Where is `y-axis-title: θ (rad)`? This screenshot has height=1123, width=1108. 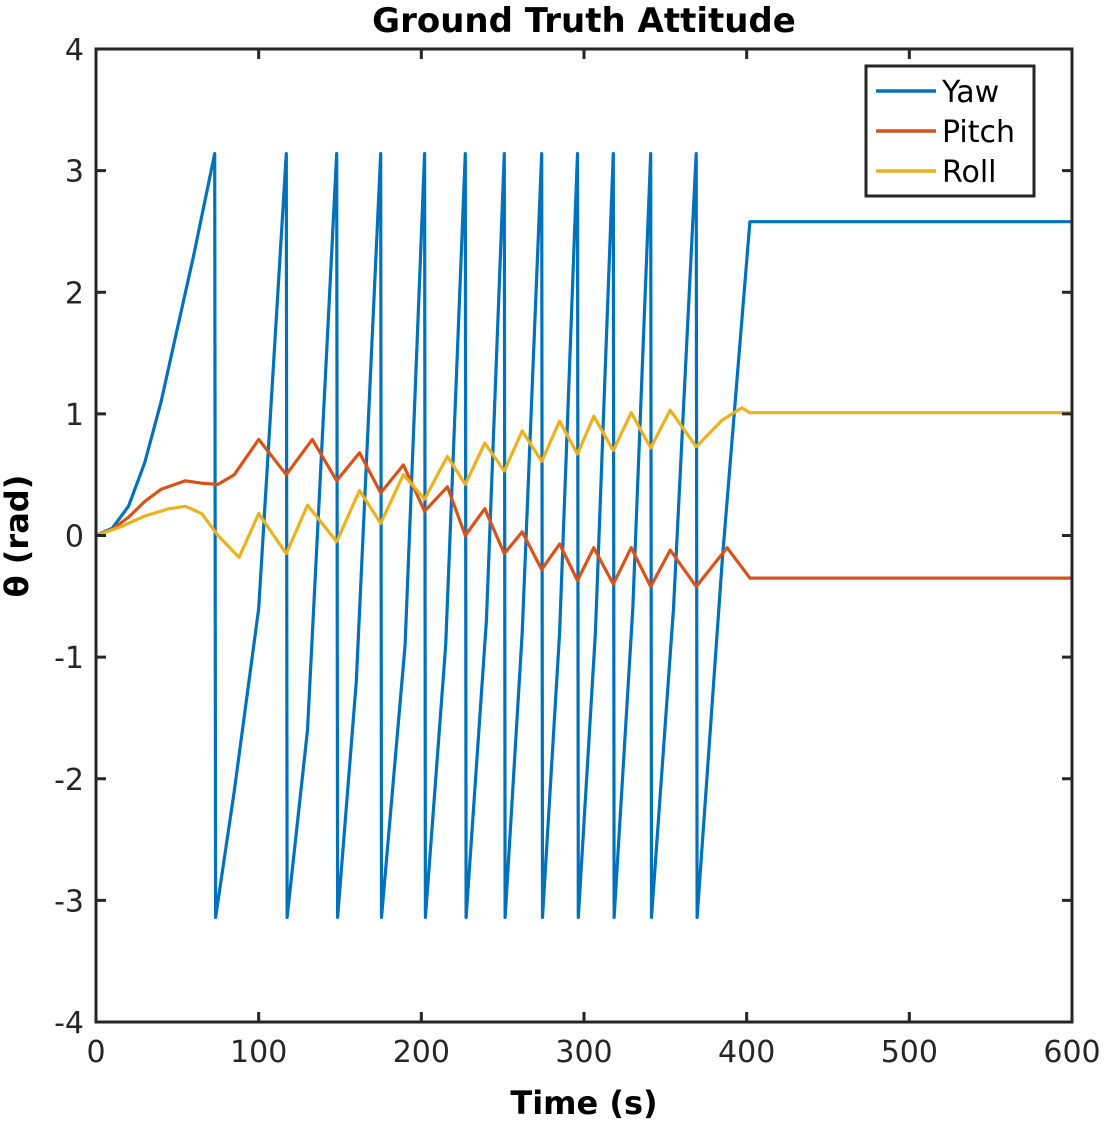
y-axis-title: θ (rad) is located at coordinates (18, 536).